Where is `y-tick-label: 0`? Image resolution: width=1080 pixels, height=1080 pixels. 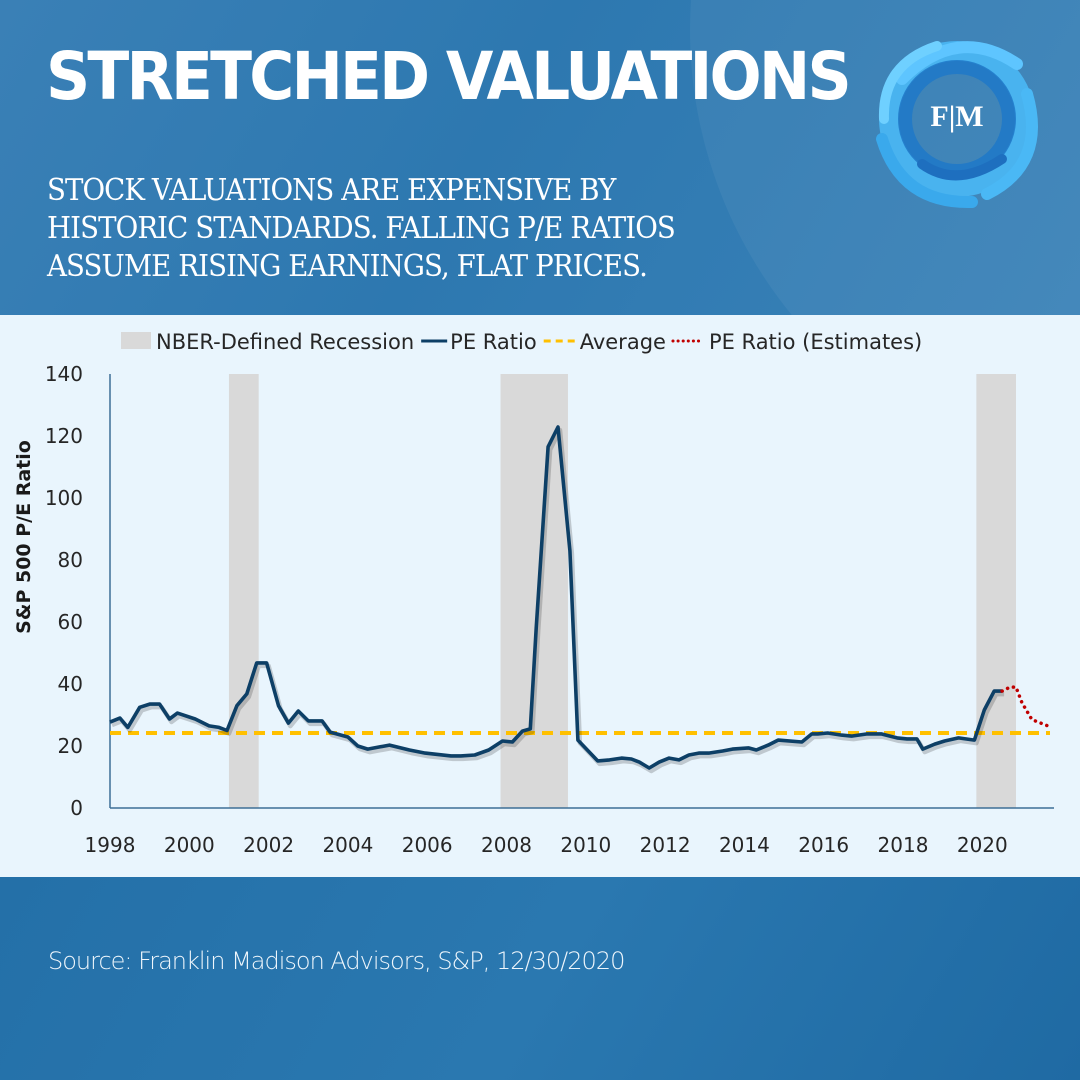 y-tick-label: 0 is located at coordinates (76, 808).